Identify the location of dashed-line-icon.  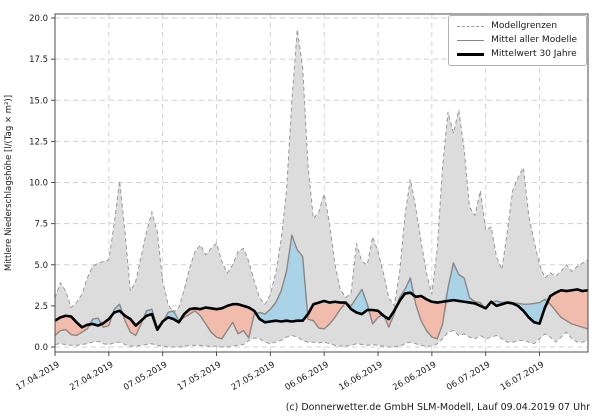
(471, 26).